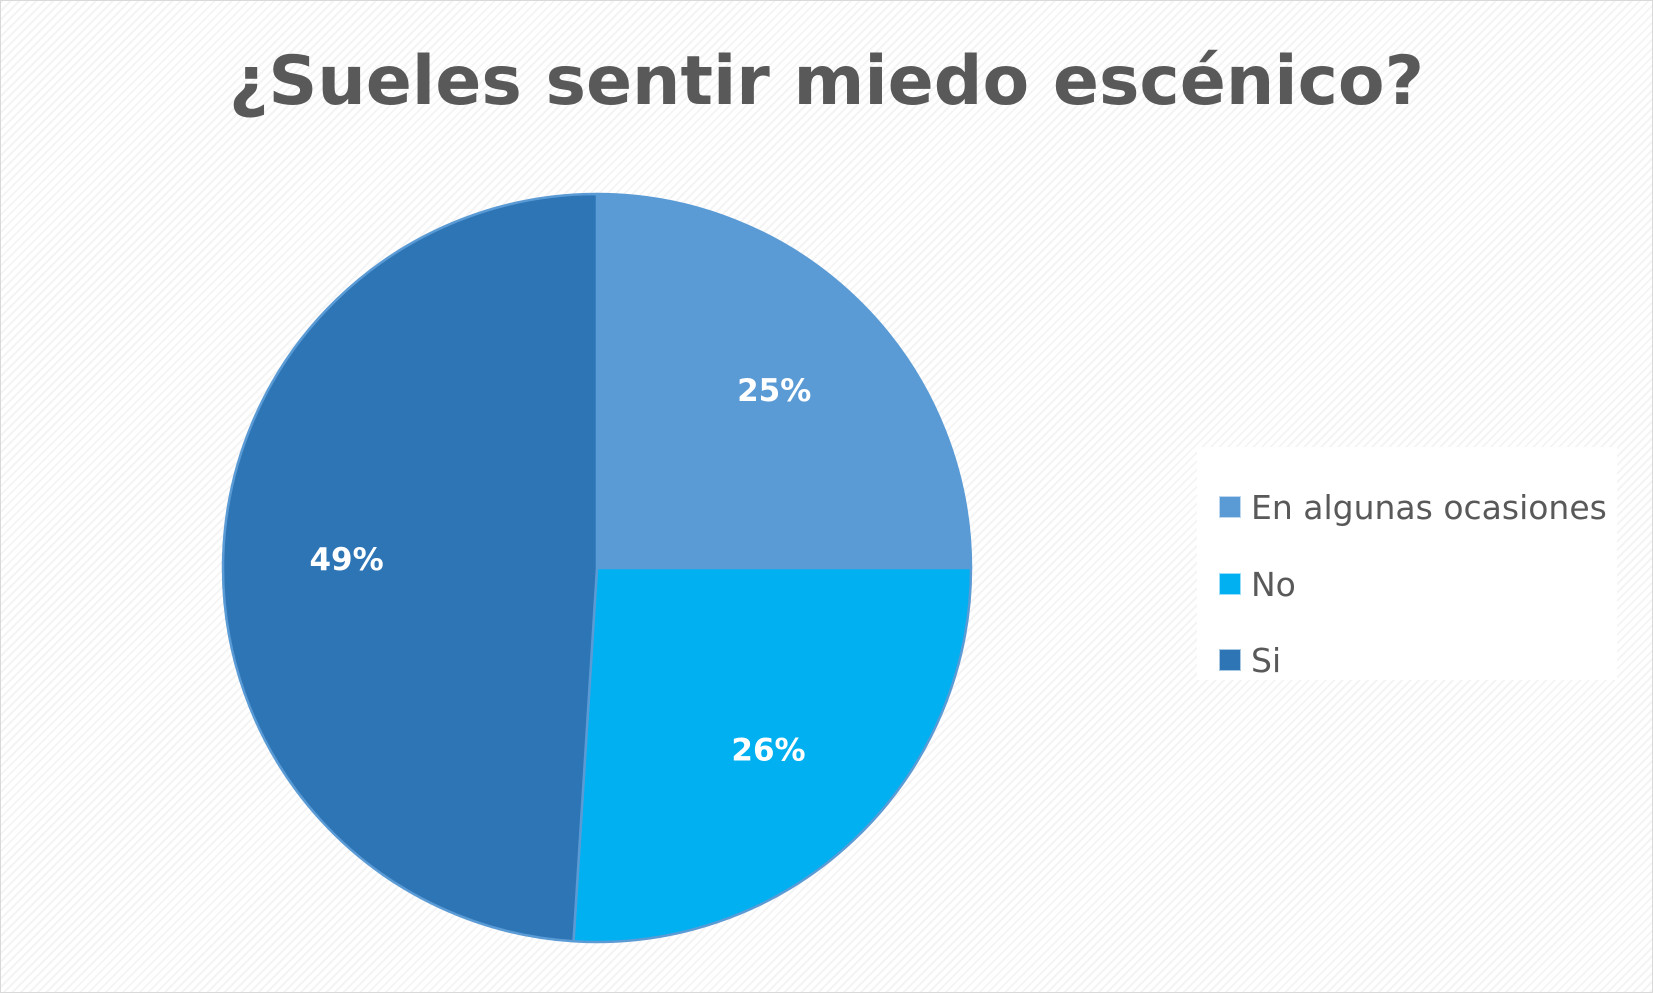 This screenshot has height=993, width=1653. I want to click on legend-item-si: Si, so click(1250, 660).